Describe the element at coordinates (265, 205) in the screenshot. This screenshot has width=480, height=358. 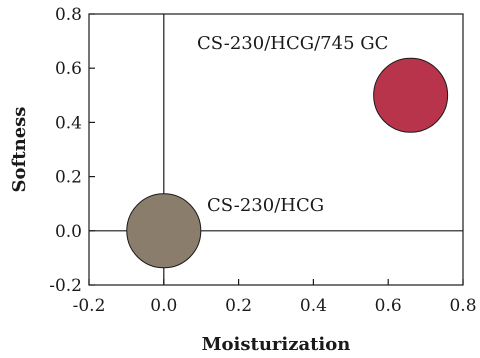
I see `annotation-label: CS-230/HCG` at that location.